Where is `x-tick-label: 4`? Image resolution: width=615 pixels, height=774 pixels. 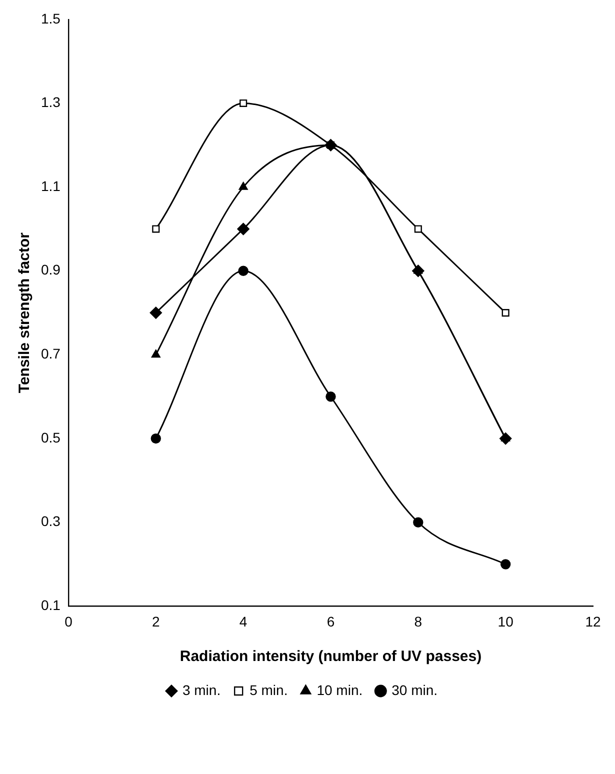 x-tick-label: 4 is located at coordinates (243, 621).